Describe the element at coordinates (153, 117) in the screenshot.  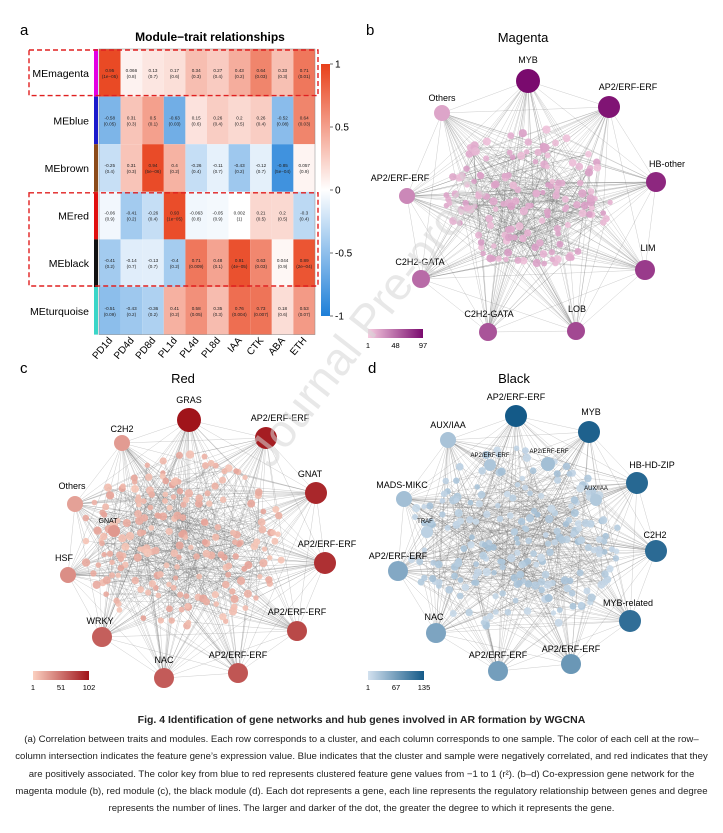
I see `cell-correlation: 0.5` at that location.